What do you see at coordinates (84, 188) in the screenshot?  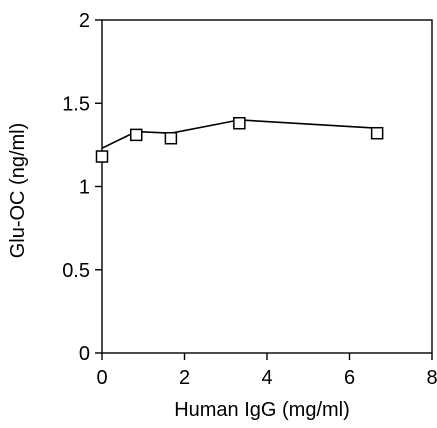 I see `y-tick-label: 1` at bounding box center [84, 188].